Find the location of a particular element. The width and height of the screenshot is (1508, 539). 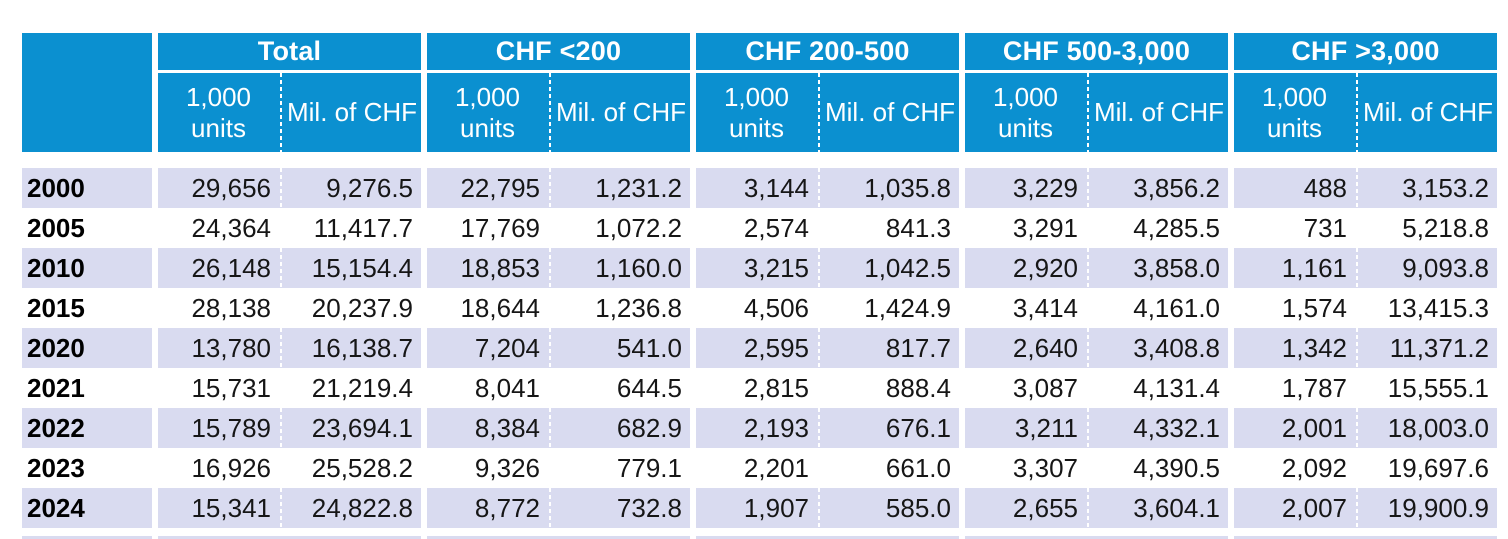

mil-chf-cell: 24,822.8 is located at coordinates (352, 508).